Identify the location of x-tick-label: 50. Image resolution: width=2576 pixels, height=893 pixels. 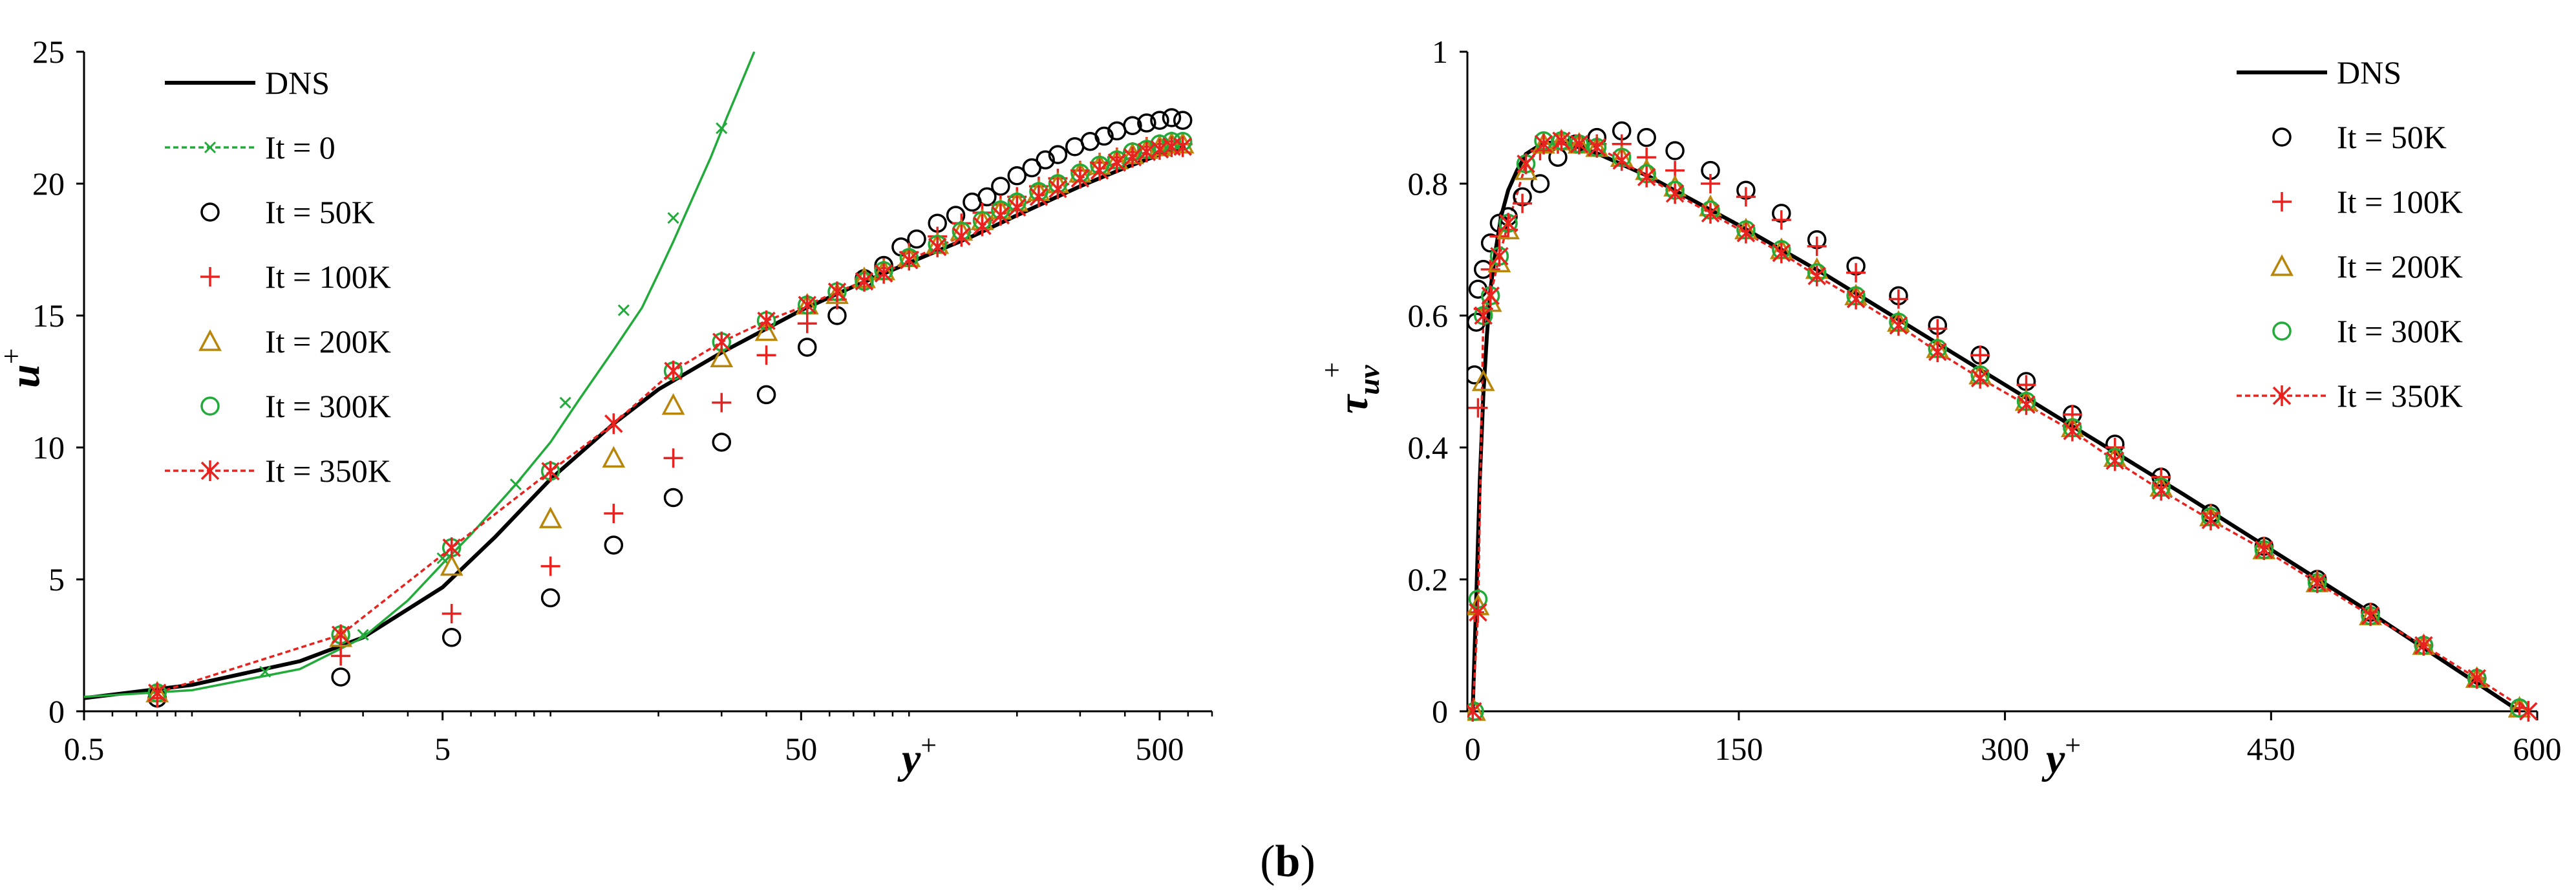
(801, 749).